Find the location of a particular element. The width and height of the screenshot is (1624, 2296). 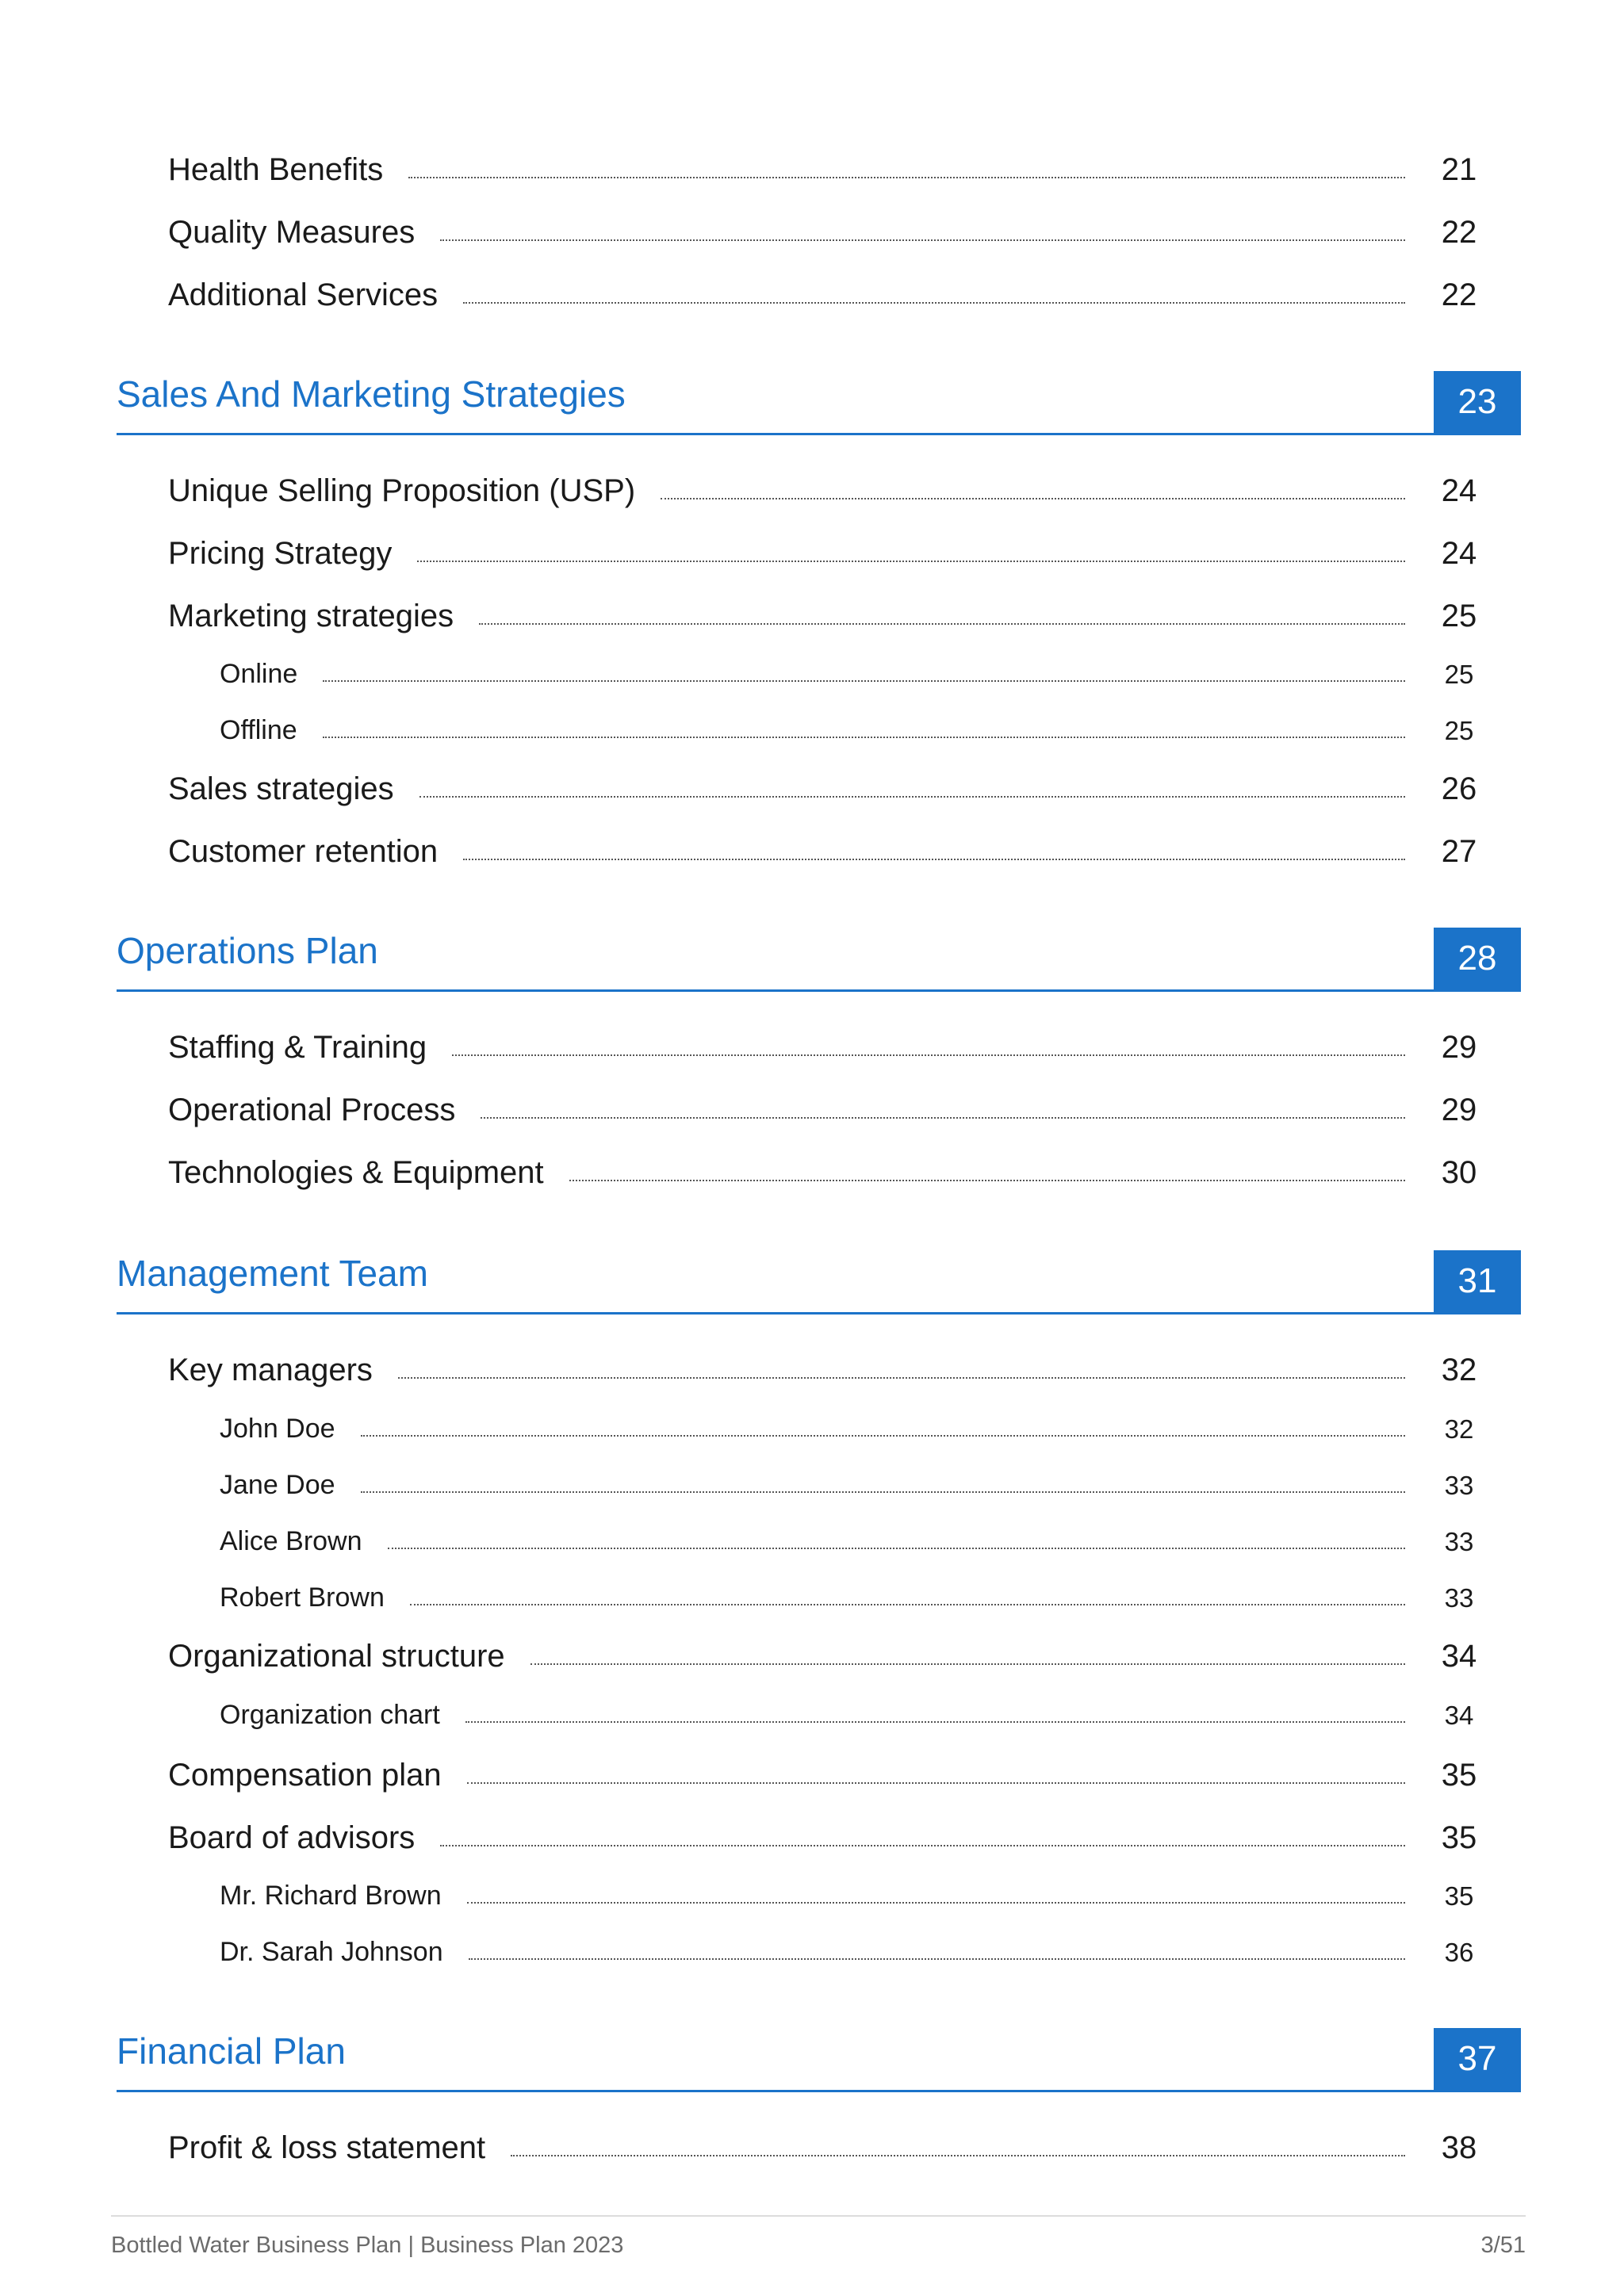

toc-page-number: 30 is located at coordinates (1459, 1173).